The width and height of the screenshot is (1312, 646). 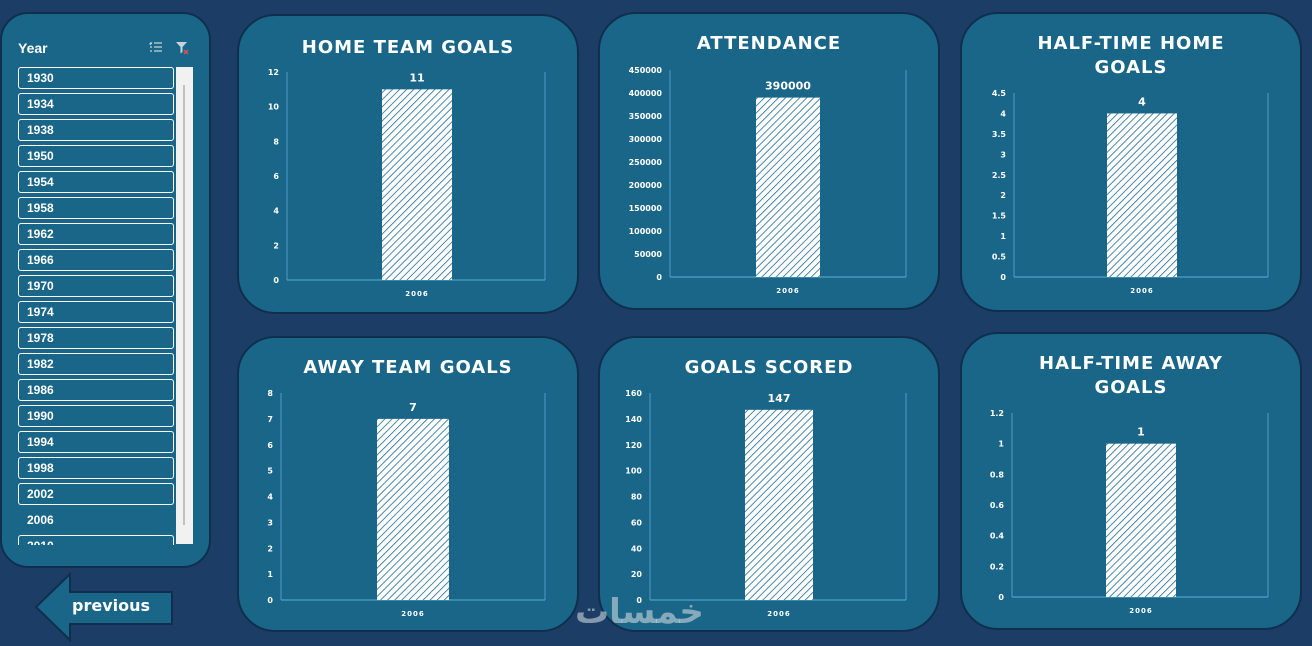 I want to click on y-tick-label: 5, so click(x=270, y=471).